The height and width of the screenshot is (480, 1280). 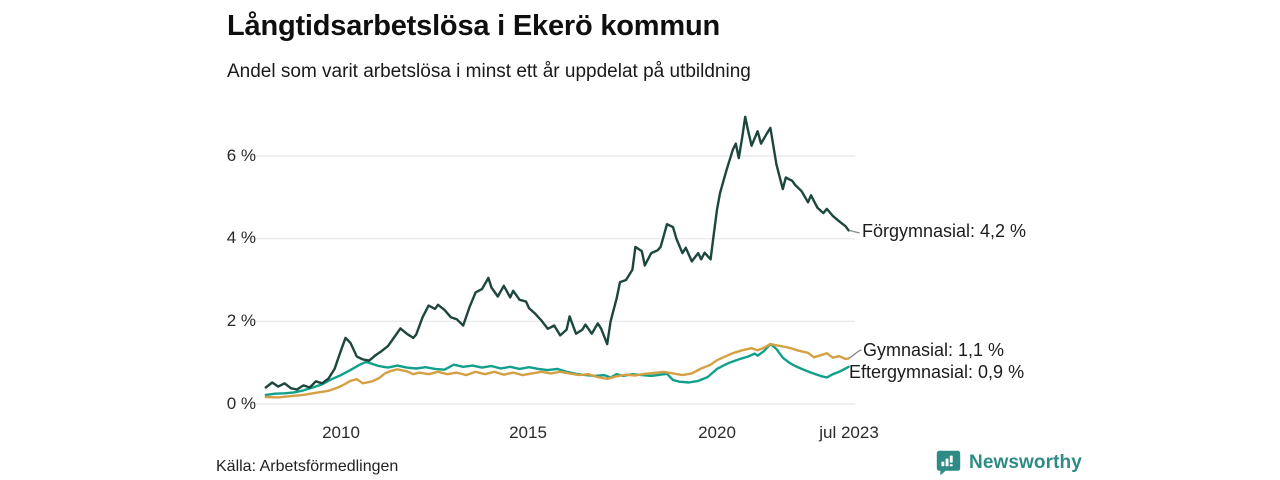 What do you see at coordinates (241, 237) in the screenshot?
I see `y-axis-tick-label-4: 4 %` at bounding box center [241, 237].